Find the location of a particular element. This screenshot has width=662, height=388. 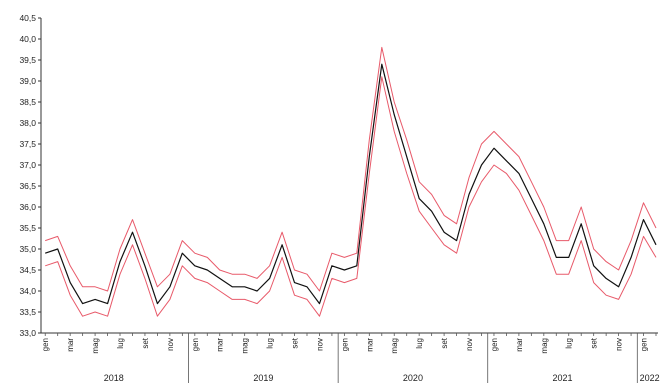

y-tick-label: 37,5 is located at coordinates (27, 144).